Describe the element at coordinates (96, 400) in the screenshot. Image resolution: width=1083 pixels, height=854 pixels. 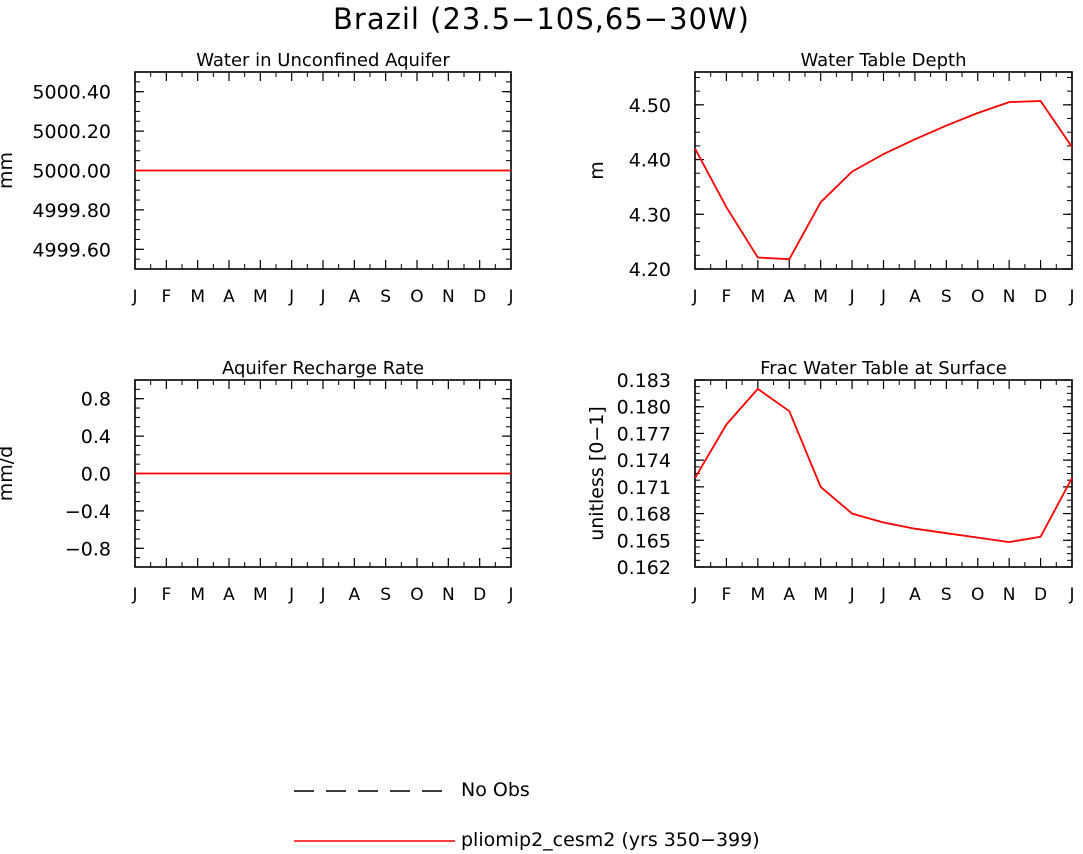
I see `y-tick-label: 0.8` at that location.